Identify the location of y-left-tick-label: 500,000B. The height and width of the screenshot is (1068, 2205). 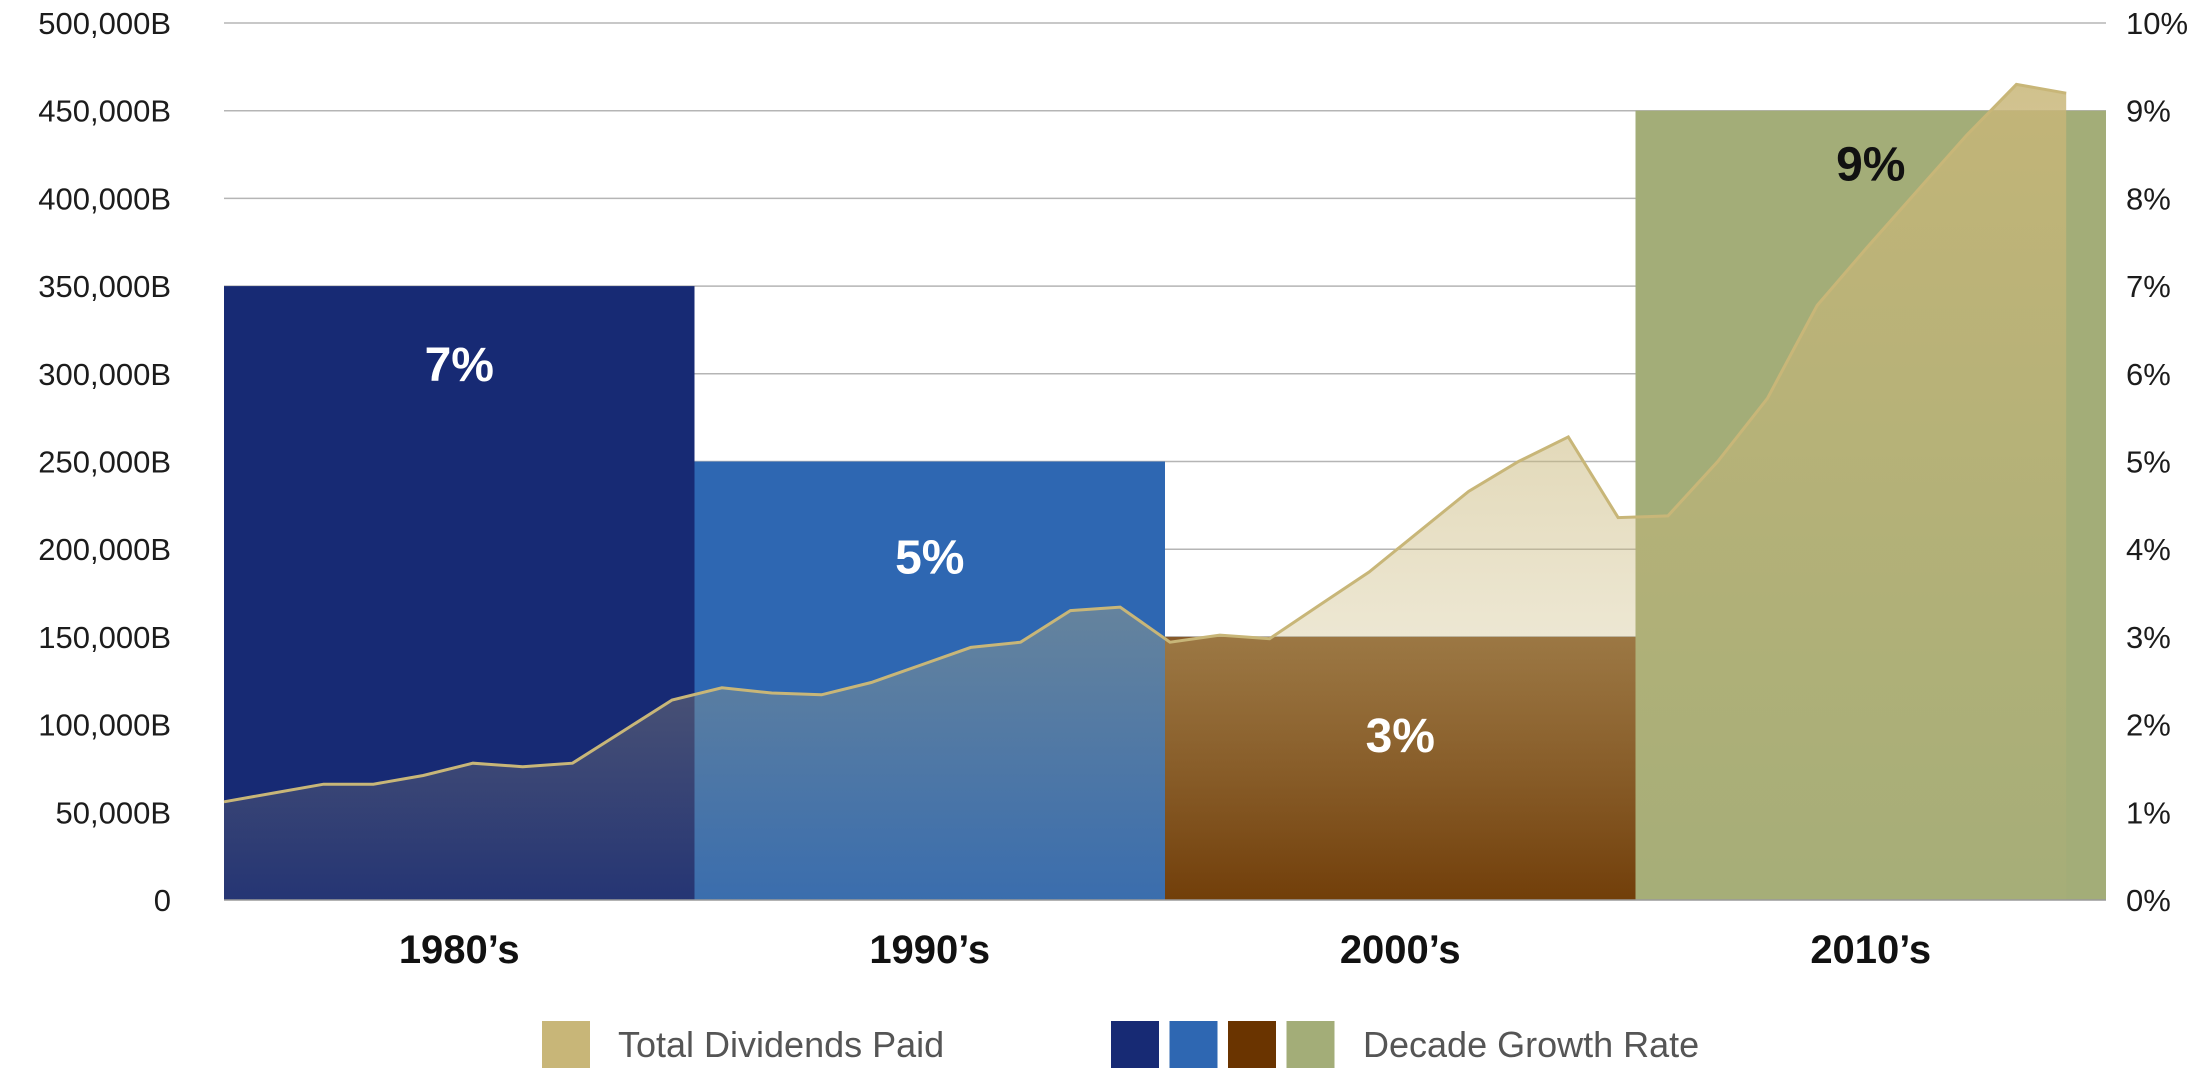
(104, 23).